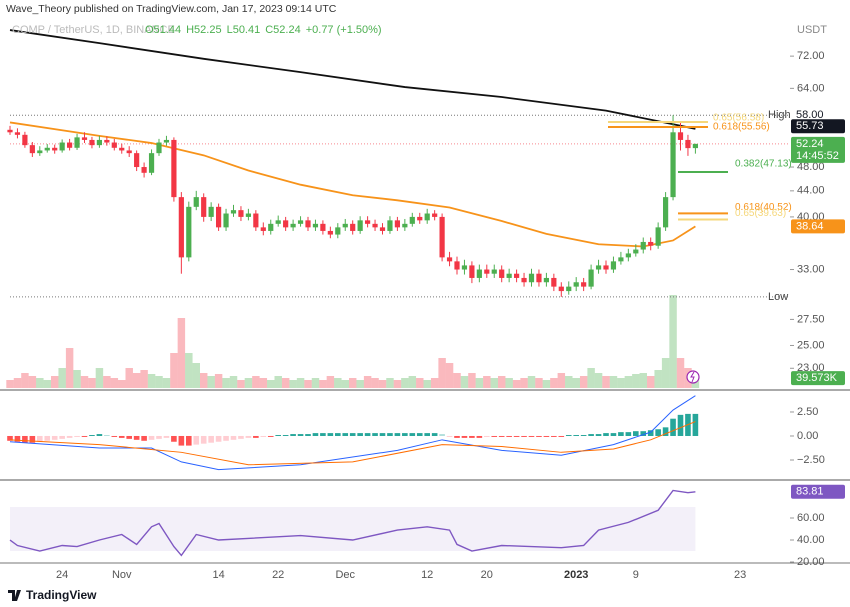  I want to click on tradingview-logo: TradingView, so click(52, 595).